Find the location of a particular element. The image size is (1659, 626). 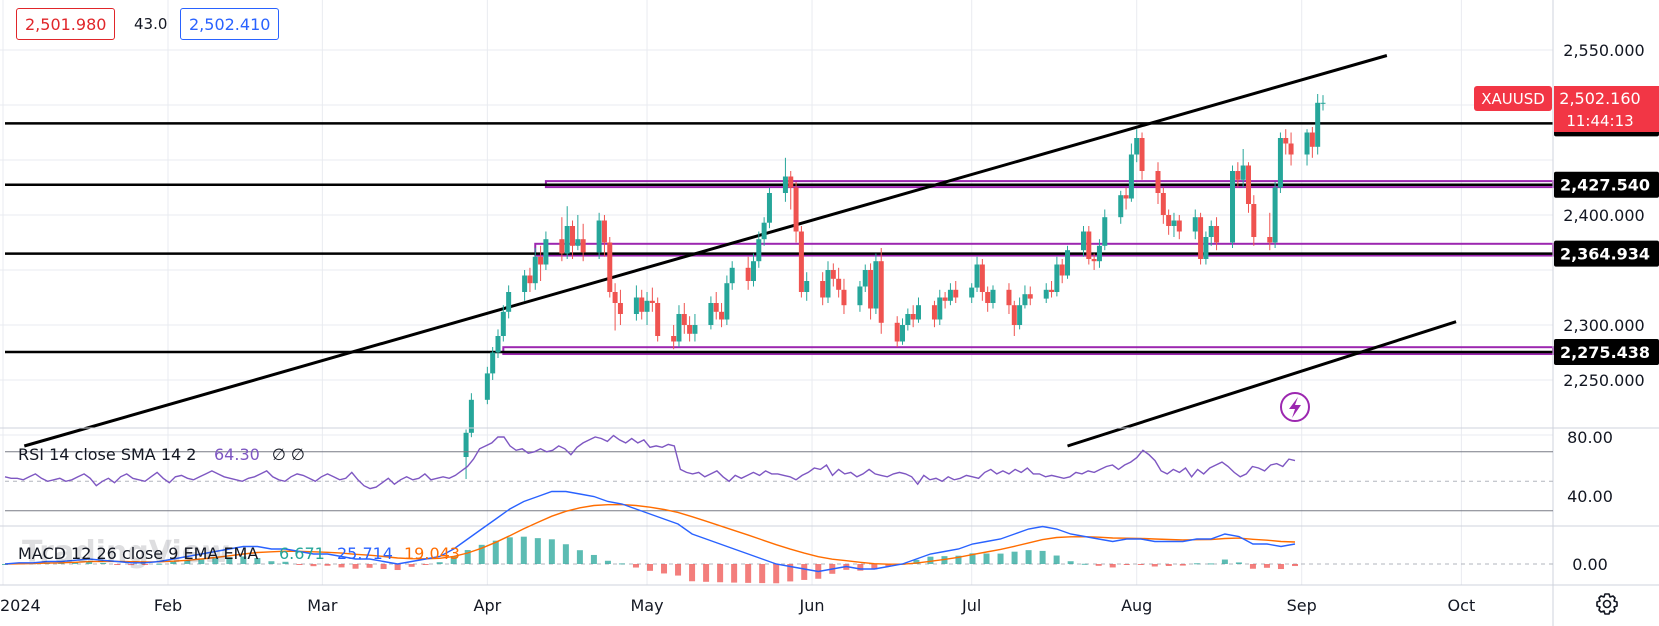

macd-value-2: 25.714 is located at coordinates (365, 553).